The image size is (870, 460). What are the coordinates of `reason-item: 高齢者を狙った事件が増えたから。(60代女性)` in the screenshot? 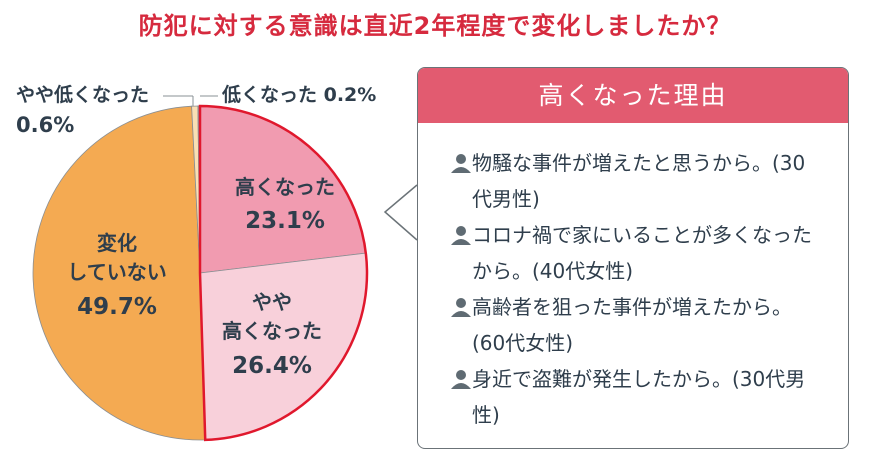 It's located at (649, 325).